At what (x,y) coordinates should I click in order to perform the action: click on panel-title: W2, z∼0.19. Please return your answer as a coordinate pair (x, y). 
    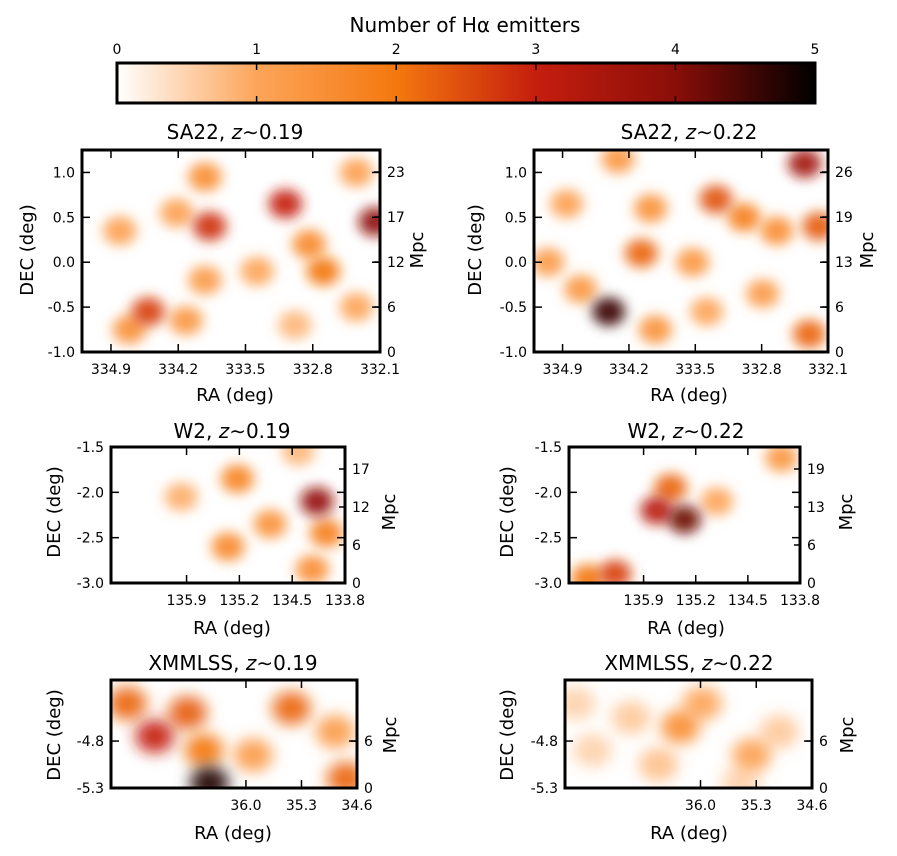
    Looking at the image, I should click on (231, 431).